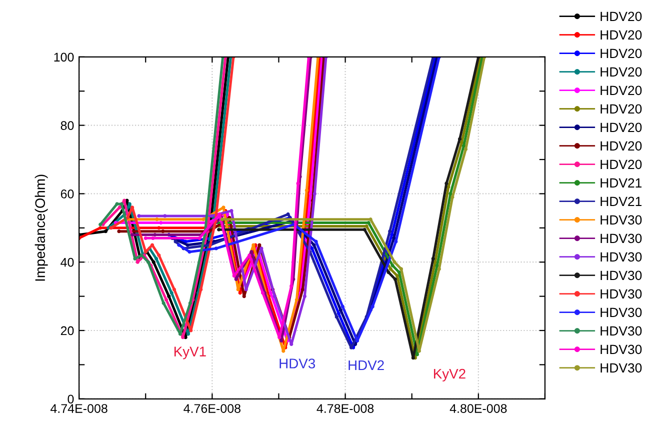 This screenshot has height=428, width=648. What do you see at coordinates (79, 408) in the screenshot?
I see `x-tick-label: 4.74E-008` at bounding box center [79, 408].